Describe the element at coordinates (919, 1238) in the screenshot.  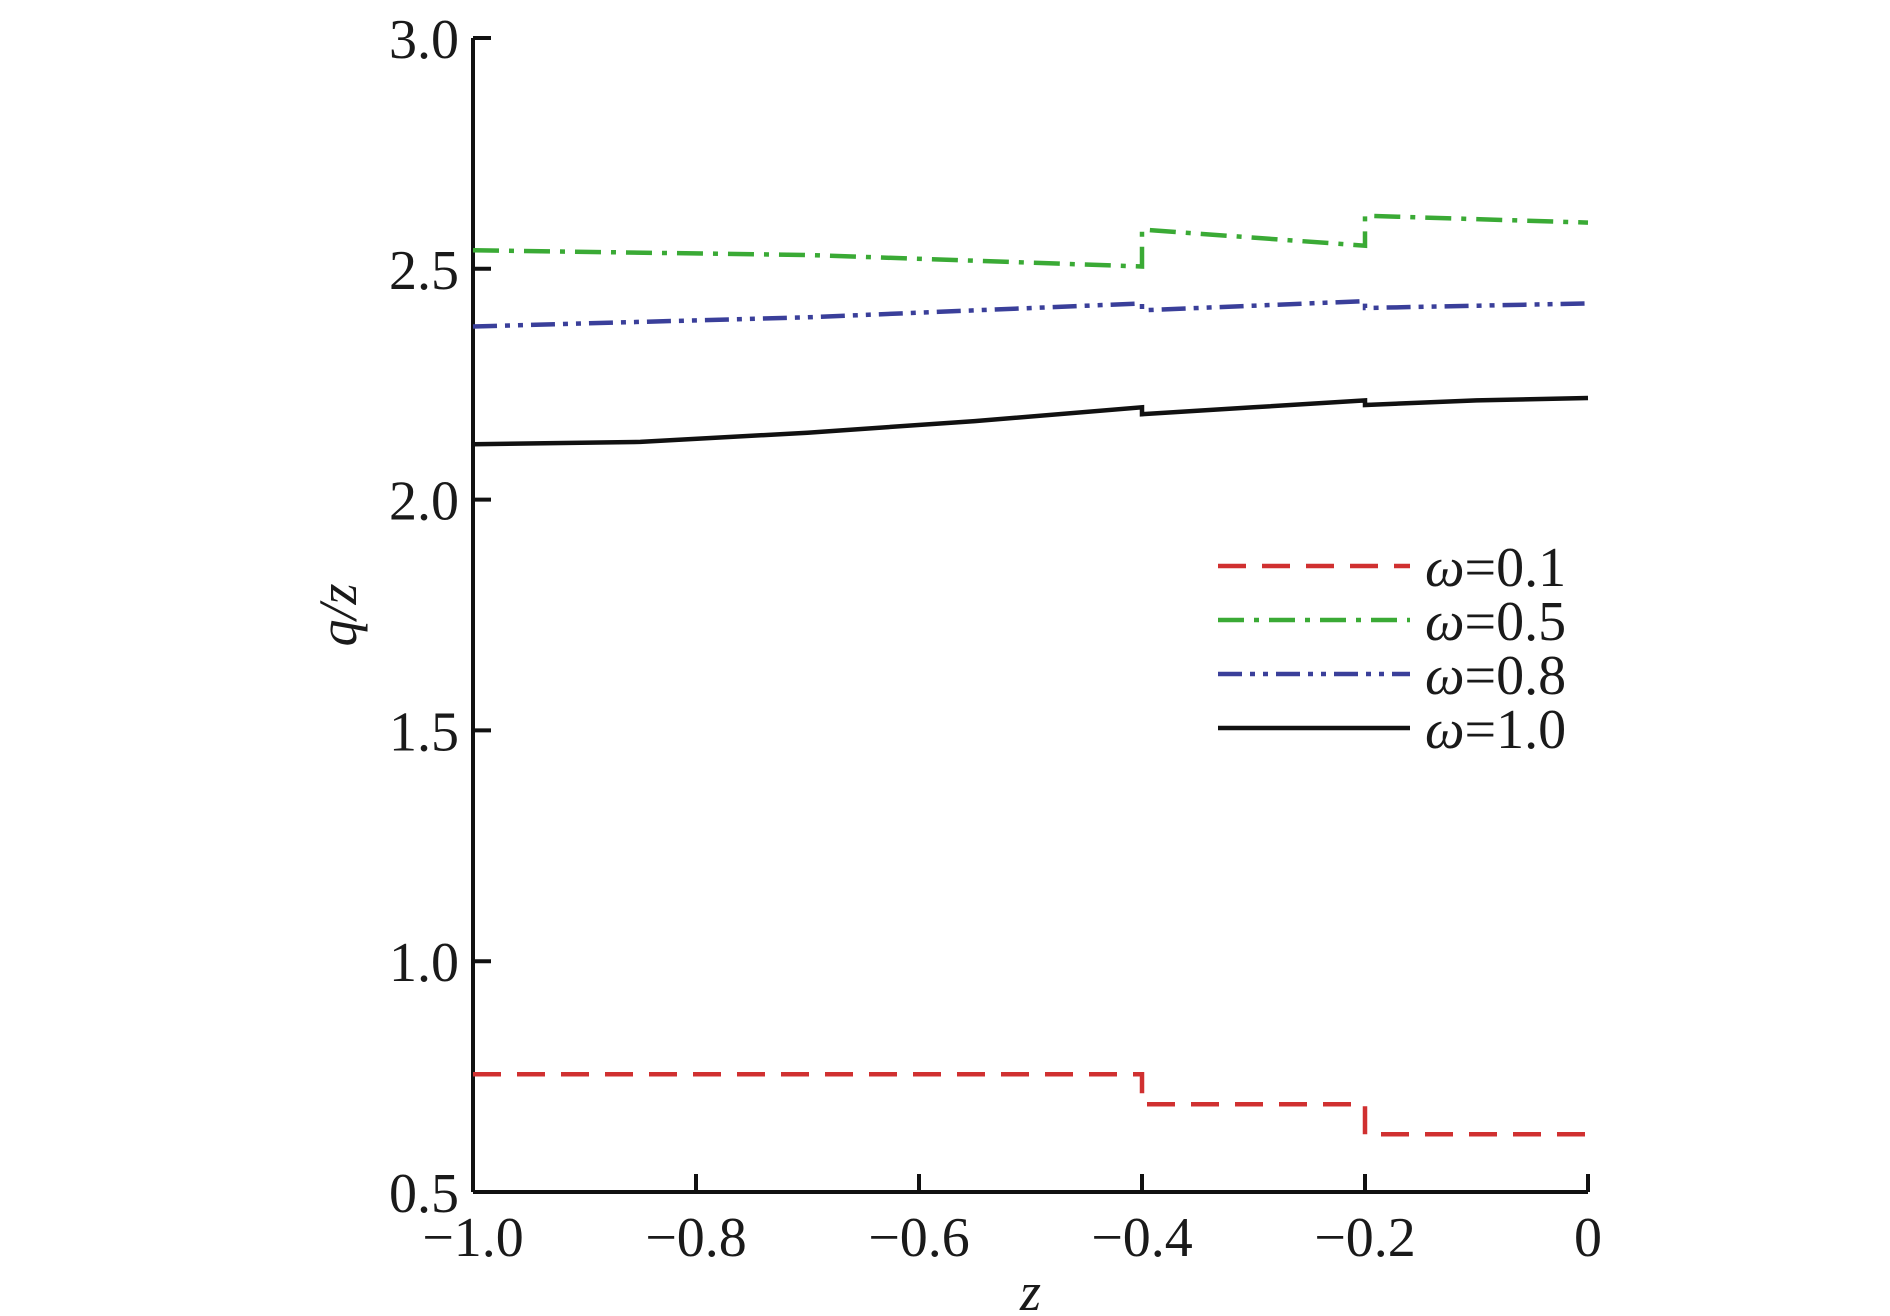
I see `x-tick-label: −0.6` at that location.